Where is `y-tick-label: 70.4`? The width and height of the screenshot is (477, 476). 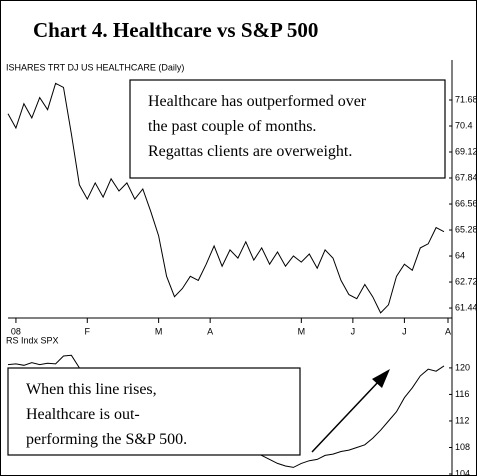
y-tick-label: 70.4 is located at coordinates (464, 125).